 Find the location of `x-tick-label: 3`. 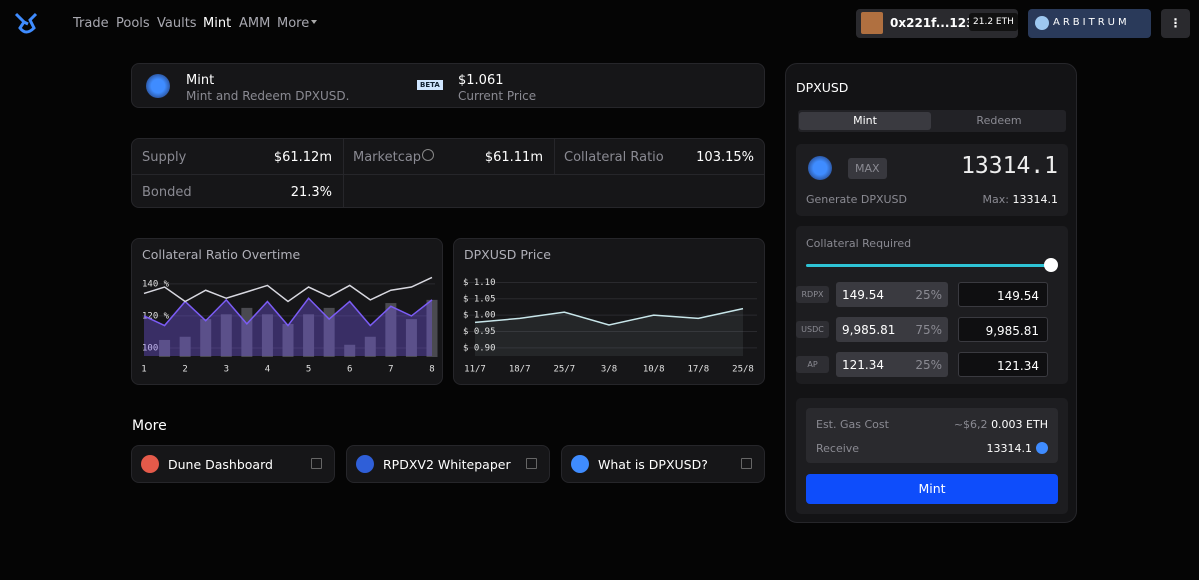

x-tick-label: 3 is located at coordinates (226, 370).